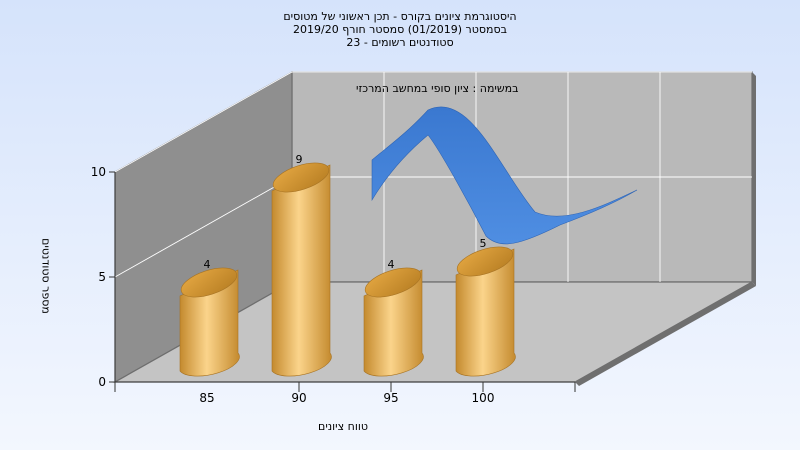  I want to click on bar-value-label-0: 4, so click(207, 264).